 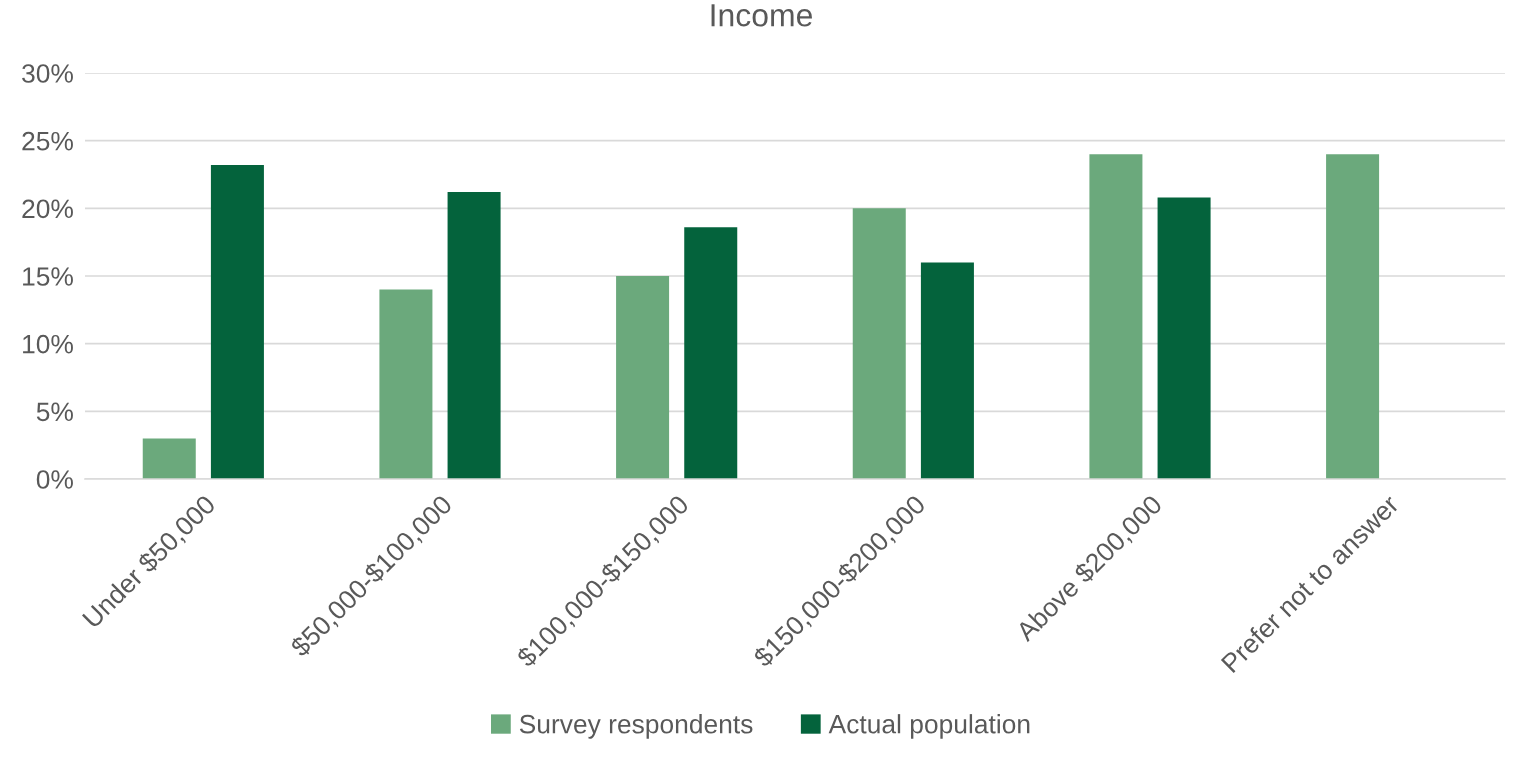 I want to click on y-tick-label: 25%, so click(x=47, y=141).